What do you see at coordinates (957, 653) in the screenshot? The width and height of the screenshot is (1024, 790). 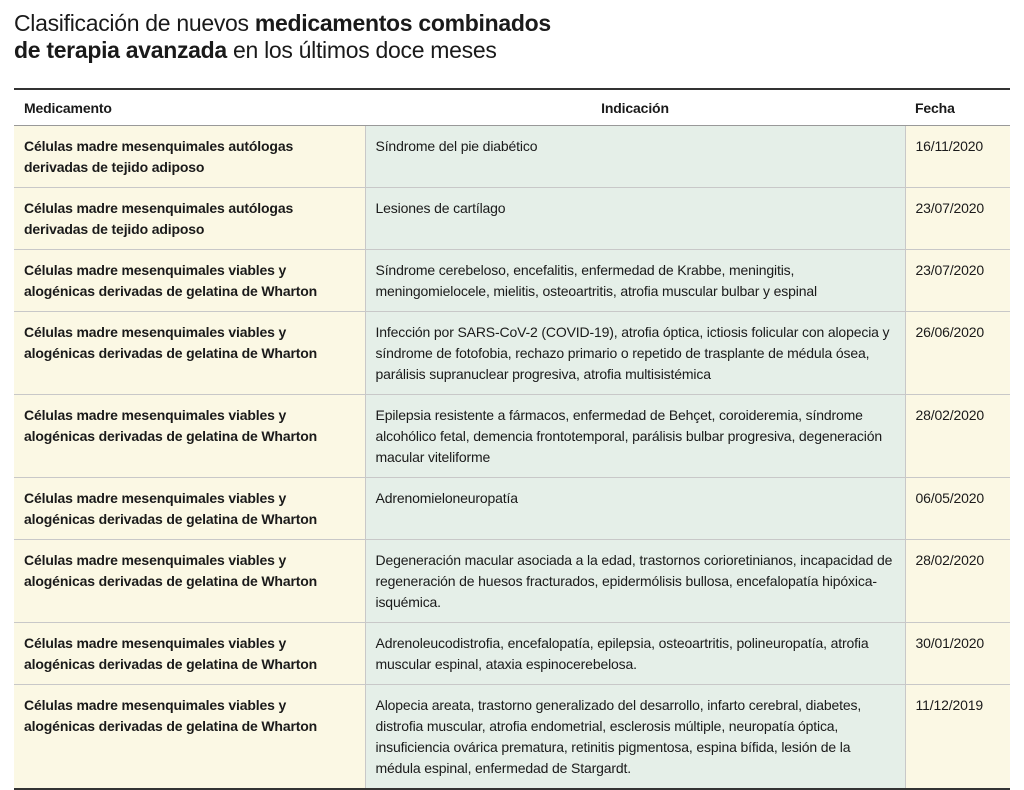 I see `table-cell: 30/01/2020` at bounding box center [957, 653].